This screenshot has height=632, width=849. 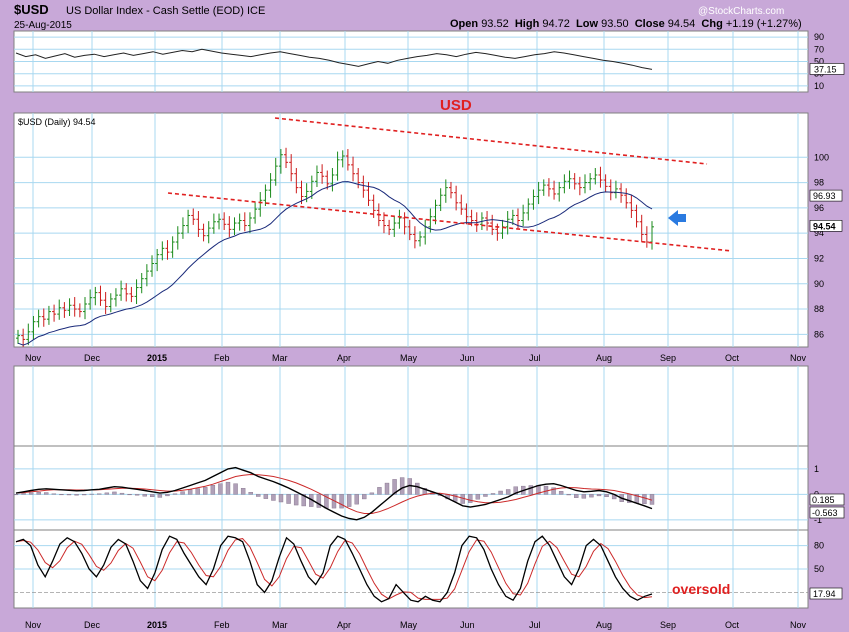 What do you see at coordinates (826, 226) in the screenshot?
I see `price-value-badge` at bounding box center [826, 226].